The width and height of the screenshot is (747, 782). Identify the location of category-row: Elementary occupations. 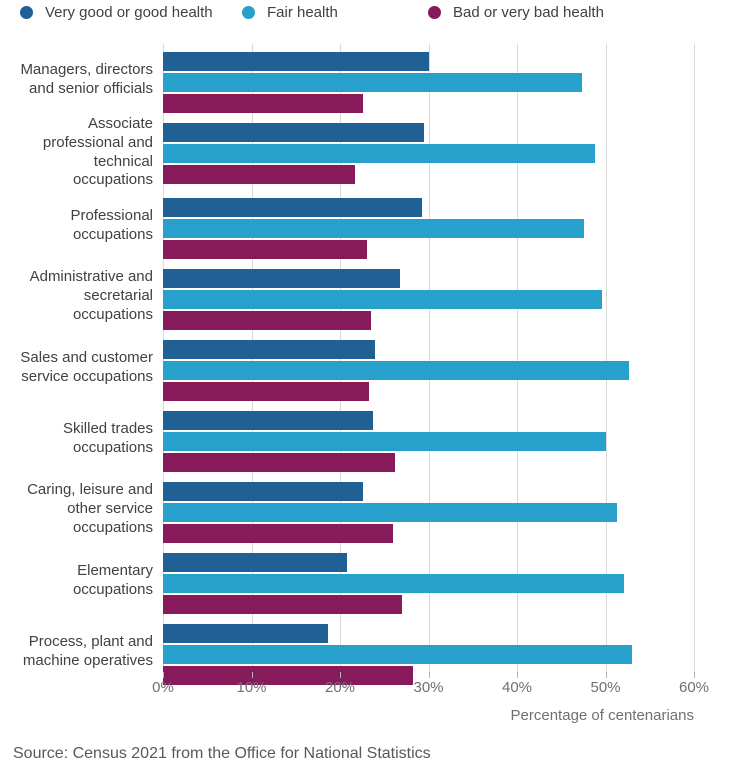
(347, 580).